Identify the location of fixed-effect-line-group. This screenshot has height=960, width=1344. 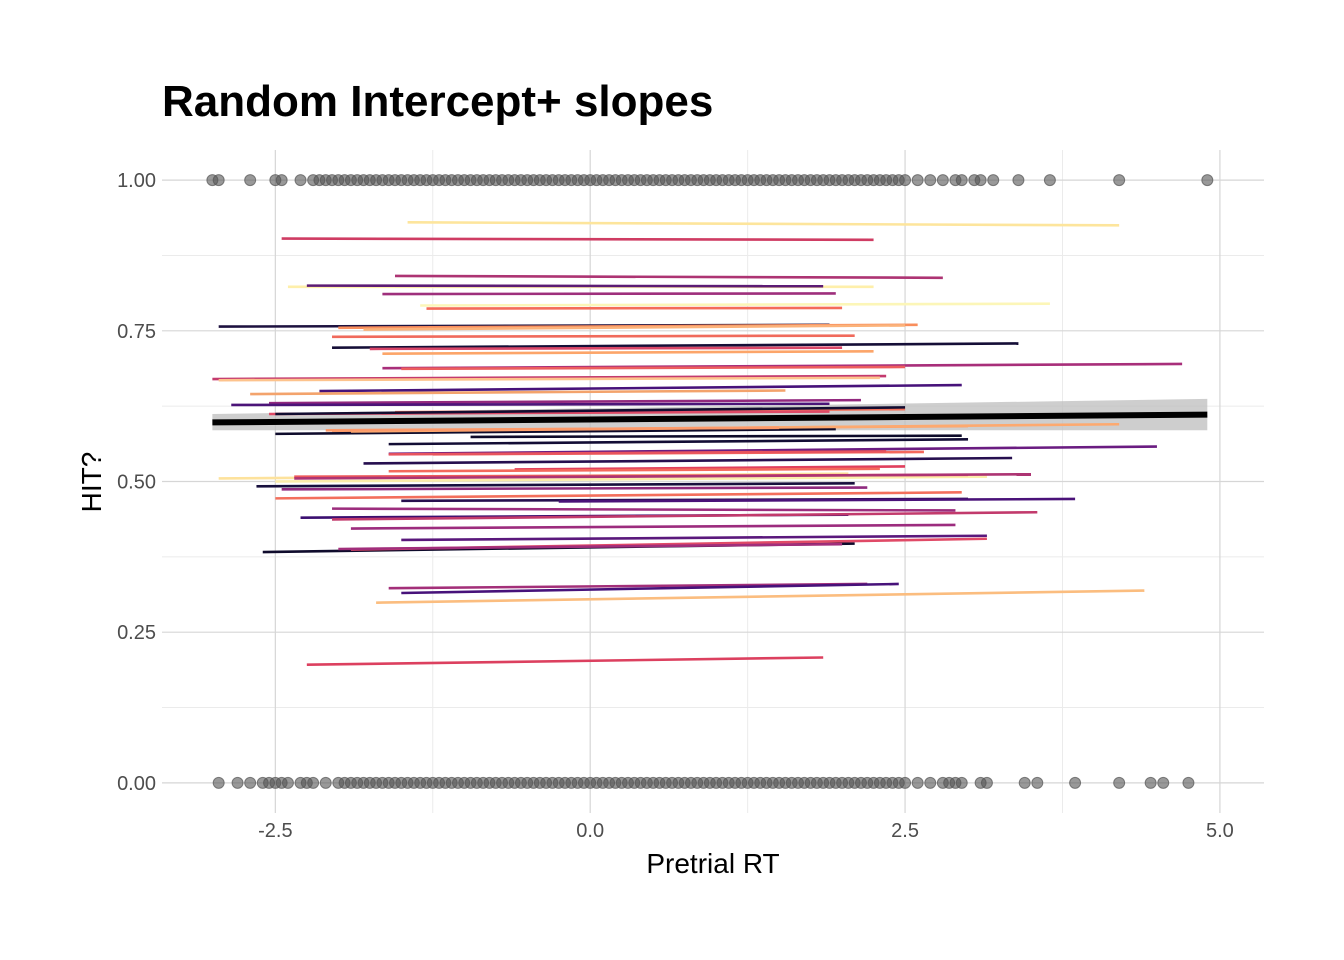
(710, 418).